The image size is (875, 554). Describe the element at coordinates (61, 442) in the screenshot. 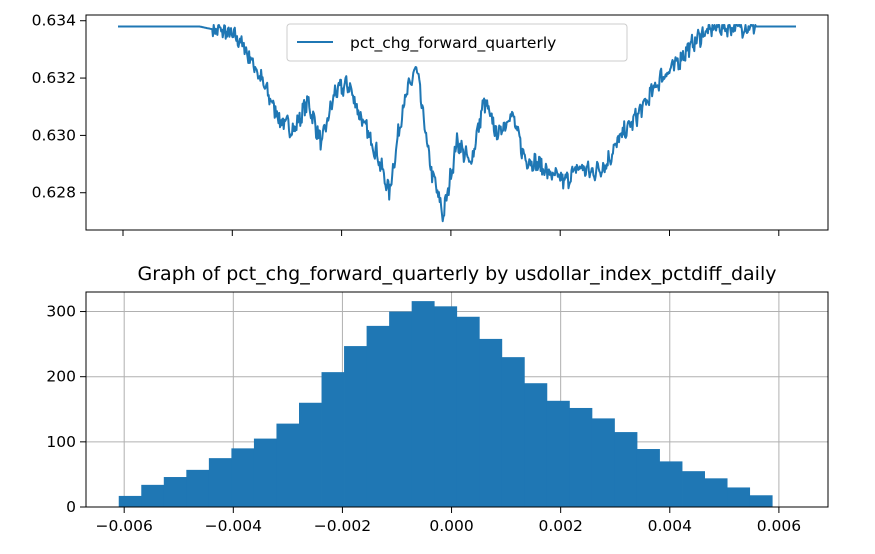

I see `histogram-y-tick-label: 100` at that location.